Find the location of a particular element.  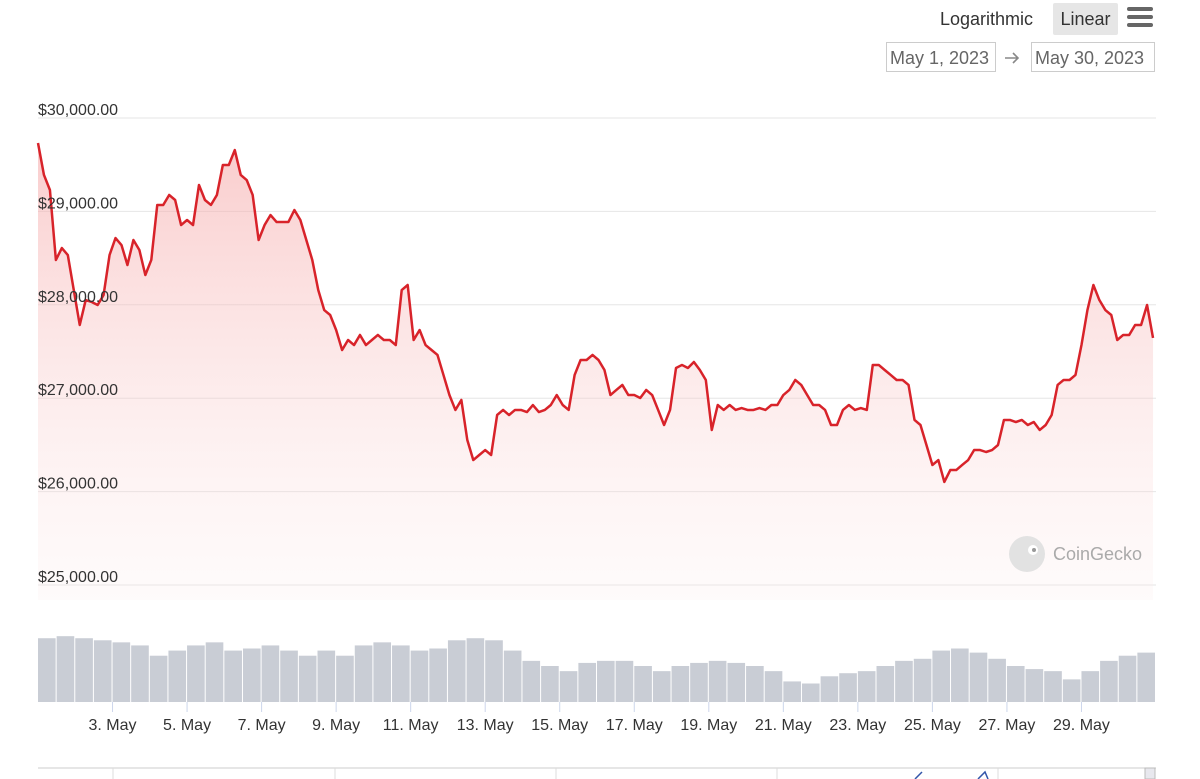

x-tick-label: 5. May is located at coordinates (187, 725).